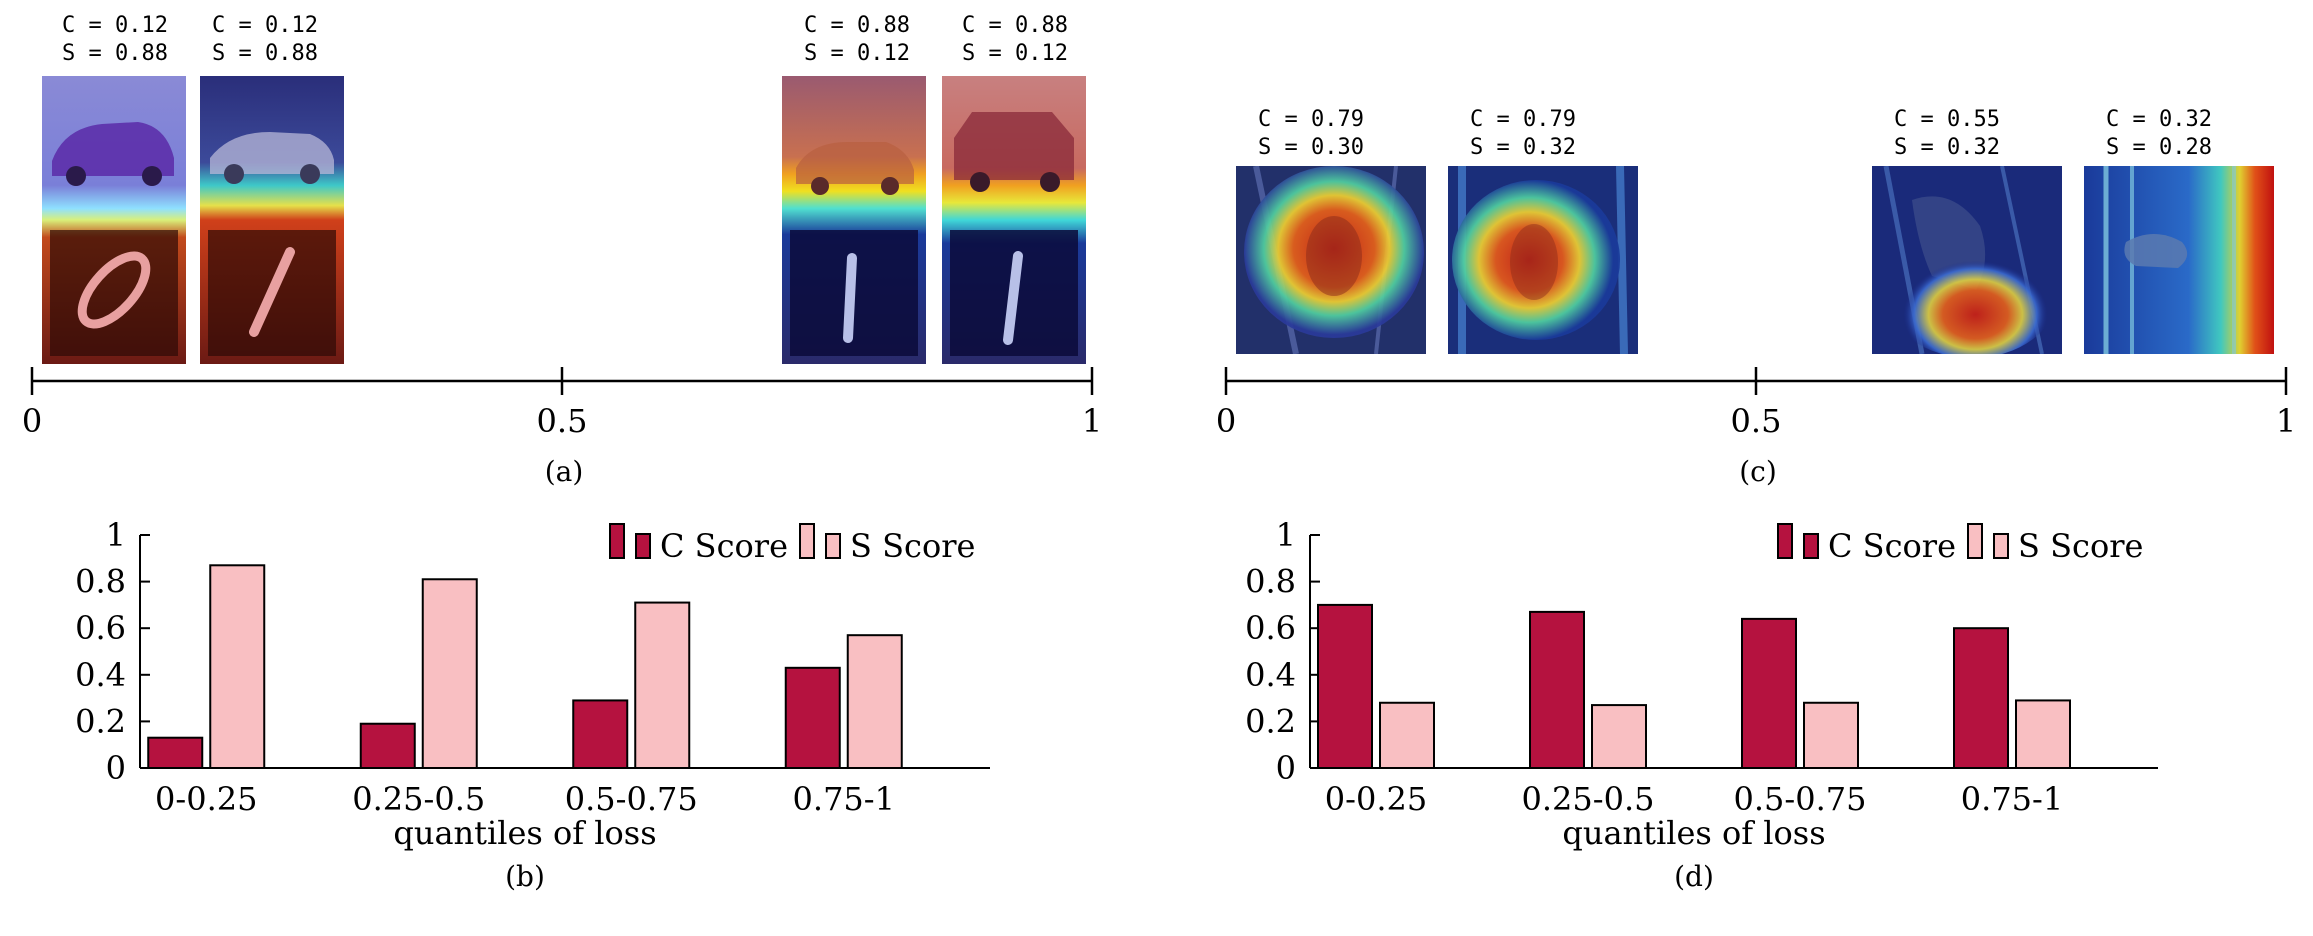 The height and width of the screenshot is (936, 2313). Describe the element at coordinates (1311, 134) in the screenshot. I see `sample-score-label: C = 0.79 S = 0.30` at that location.